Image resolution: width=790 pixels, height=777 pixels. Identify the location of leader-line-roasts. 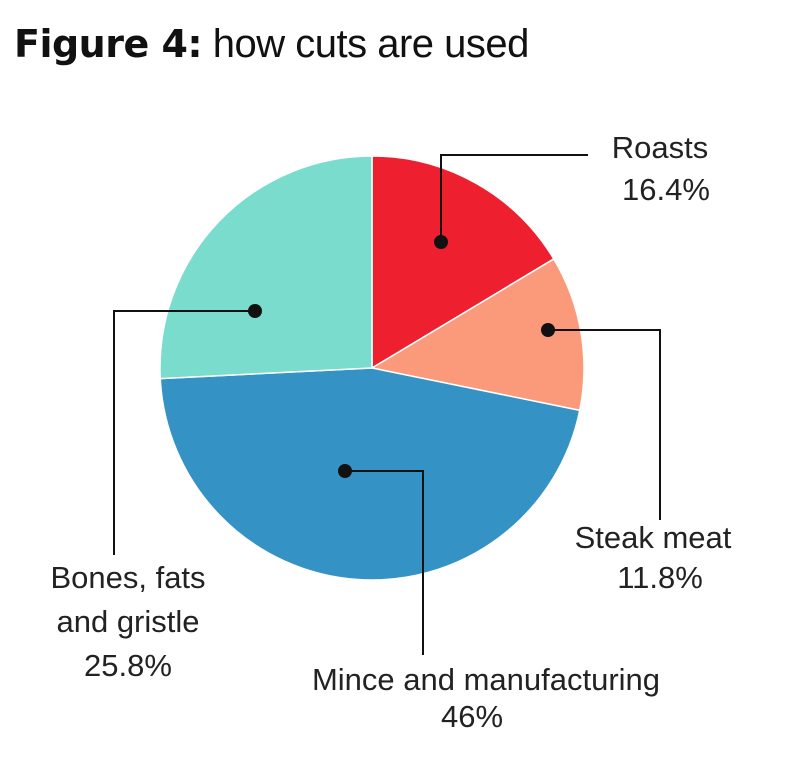
(514, 198).